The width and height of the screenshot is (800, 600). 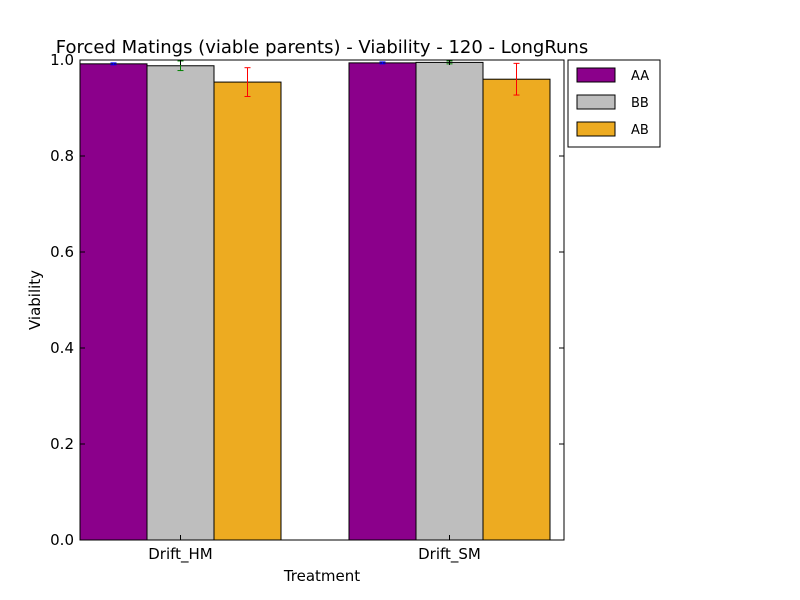 I want to click on legend-item-AA: AA, so click(x=612, y=75).